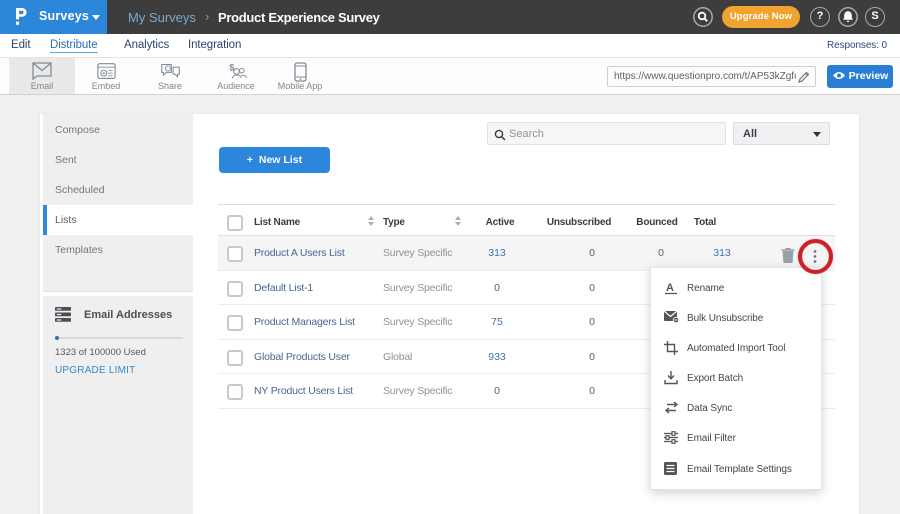 This screenshot has width=900, height=514. Describe the element at coordinates (670, 288) in the screenshot. I see `svg-text: A` at that location.